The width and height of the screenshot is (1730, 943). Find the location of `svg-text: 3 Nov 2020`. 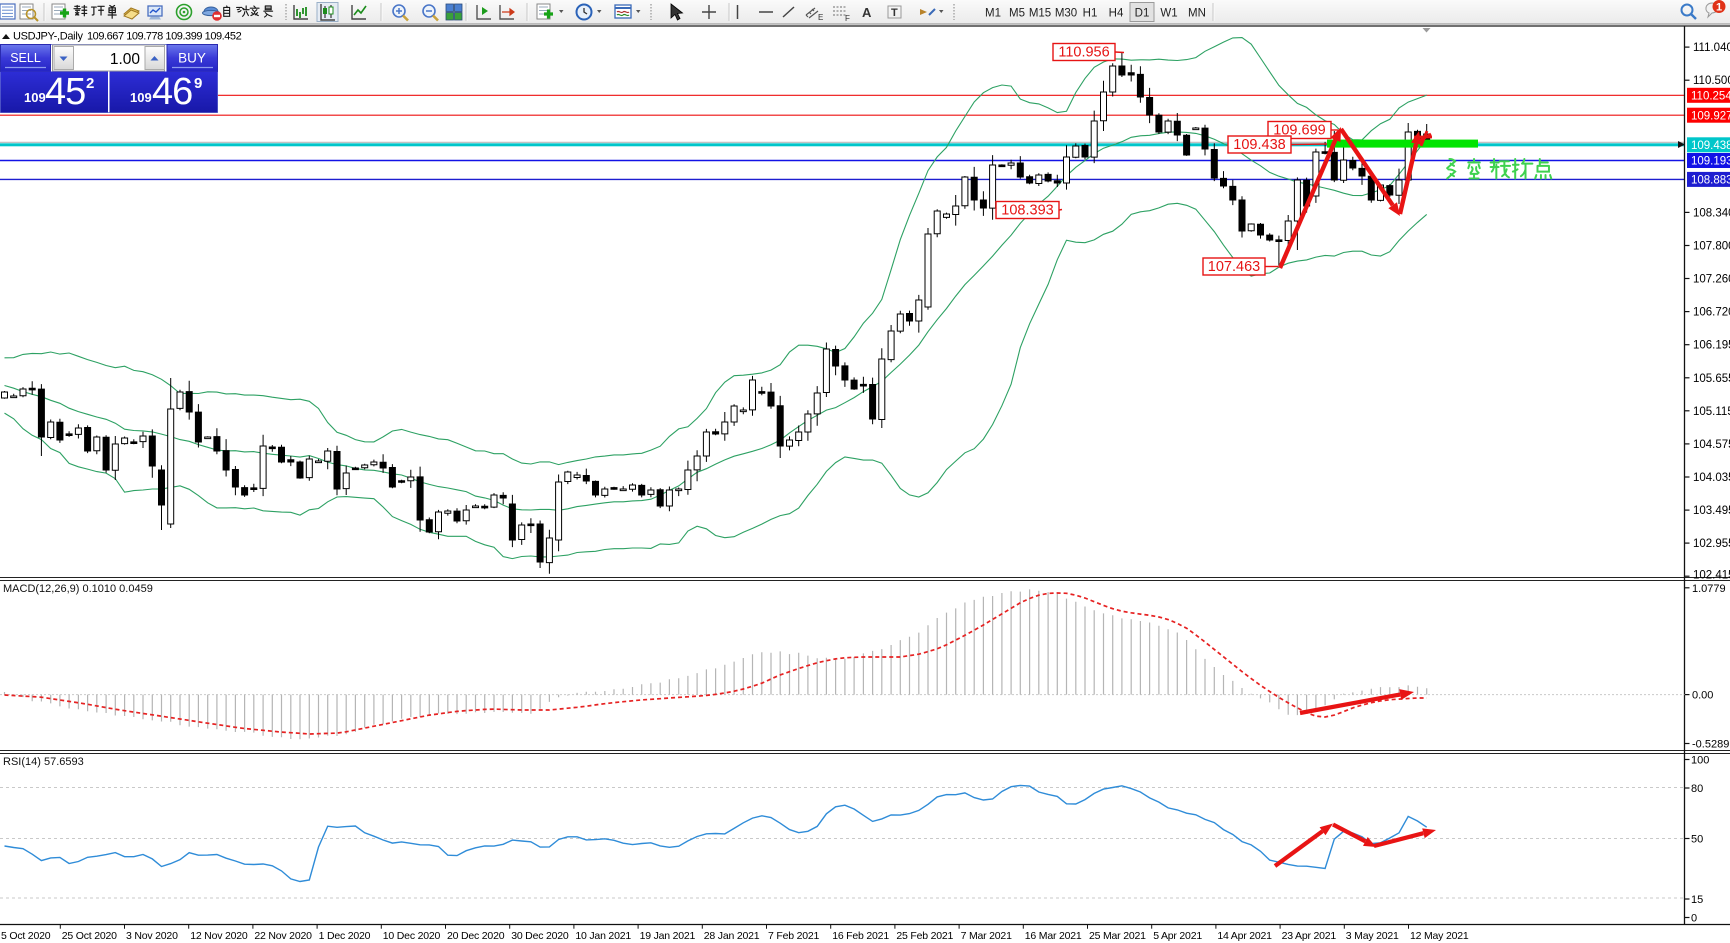

svg-text: 3 Nov 2020 is located at coordinates (152, 936).